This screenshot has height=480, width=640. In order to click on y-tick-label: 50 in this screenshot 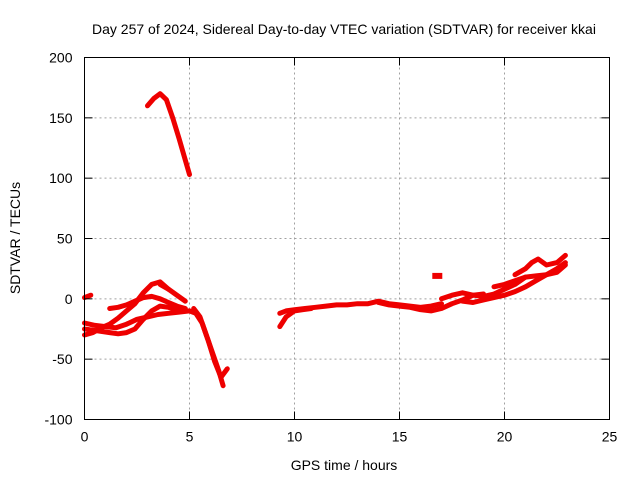, I will do `click(65, 239)`.